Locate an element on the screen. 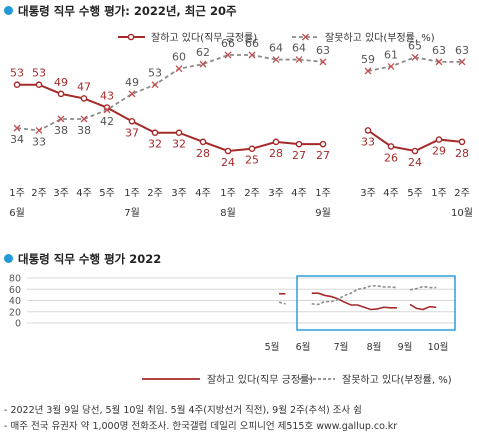 The height and width of the screenshot is (436, 479). negative-data-label: 59 is located at coordinates (368, 59).